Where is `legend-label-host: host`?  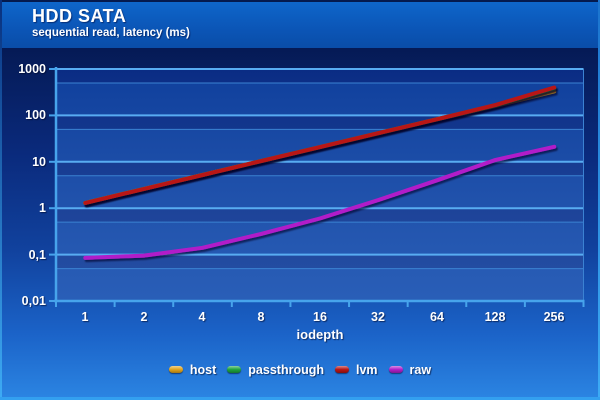
legend-label-host: host is located at coordinates (203, 369).